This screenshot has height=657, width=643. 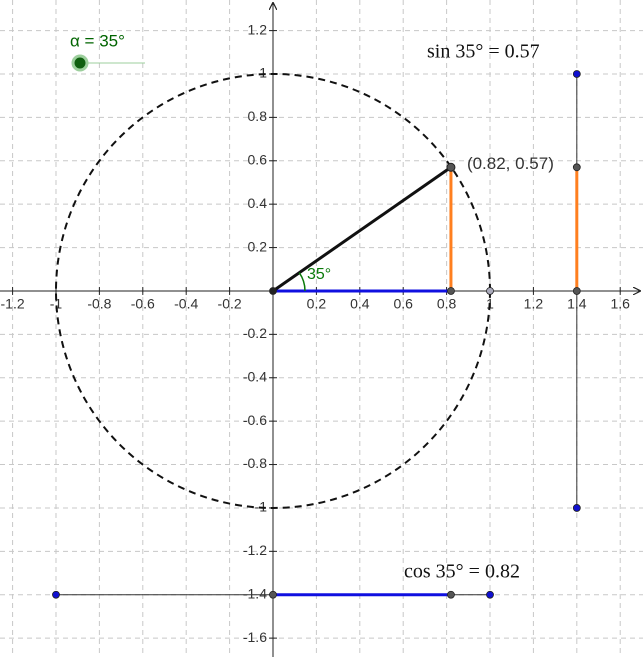 What do you see at coordinates (230, 304) in the screenshot?
I see `x-tick-label: -0.2` at bounding box center [230, 304].